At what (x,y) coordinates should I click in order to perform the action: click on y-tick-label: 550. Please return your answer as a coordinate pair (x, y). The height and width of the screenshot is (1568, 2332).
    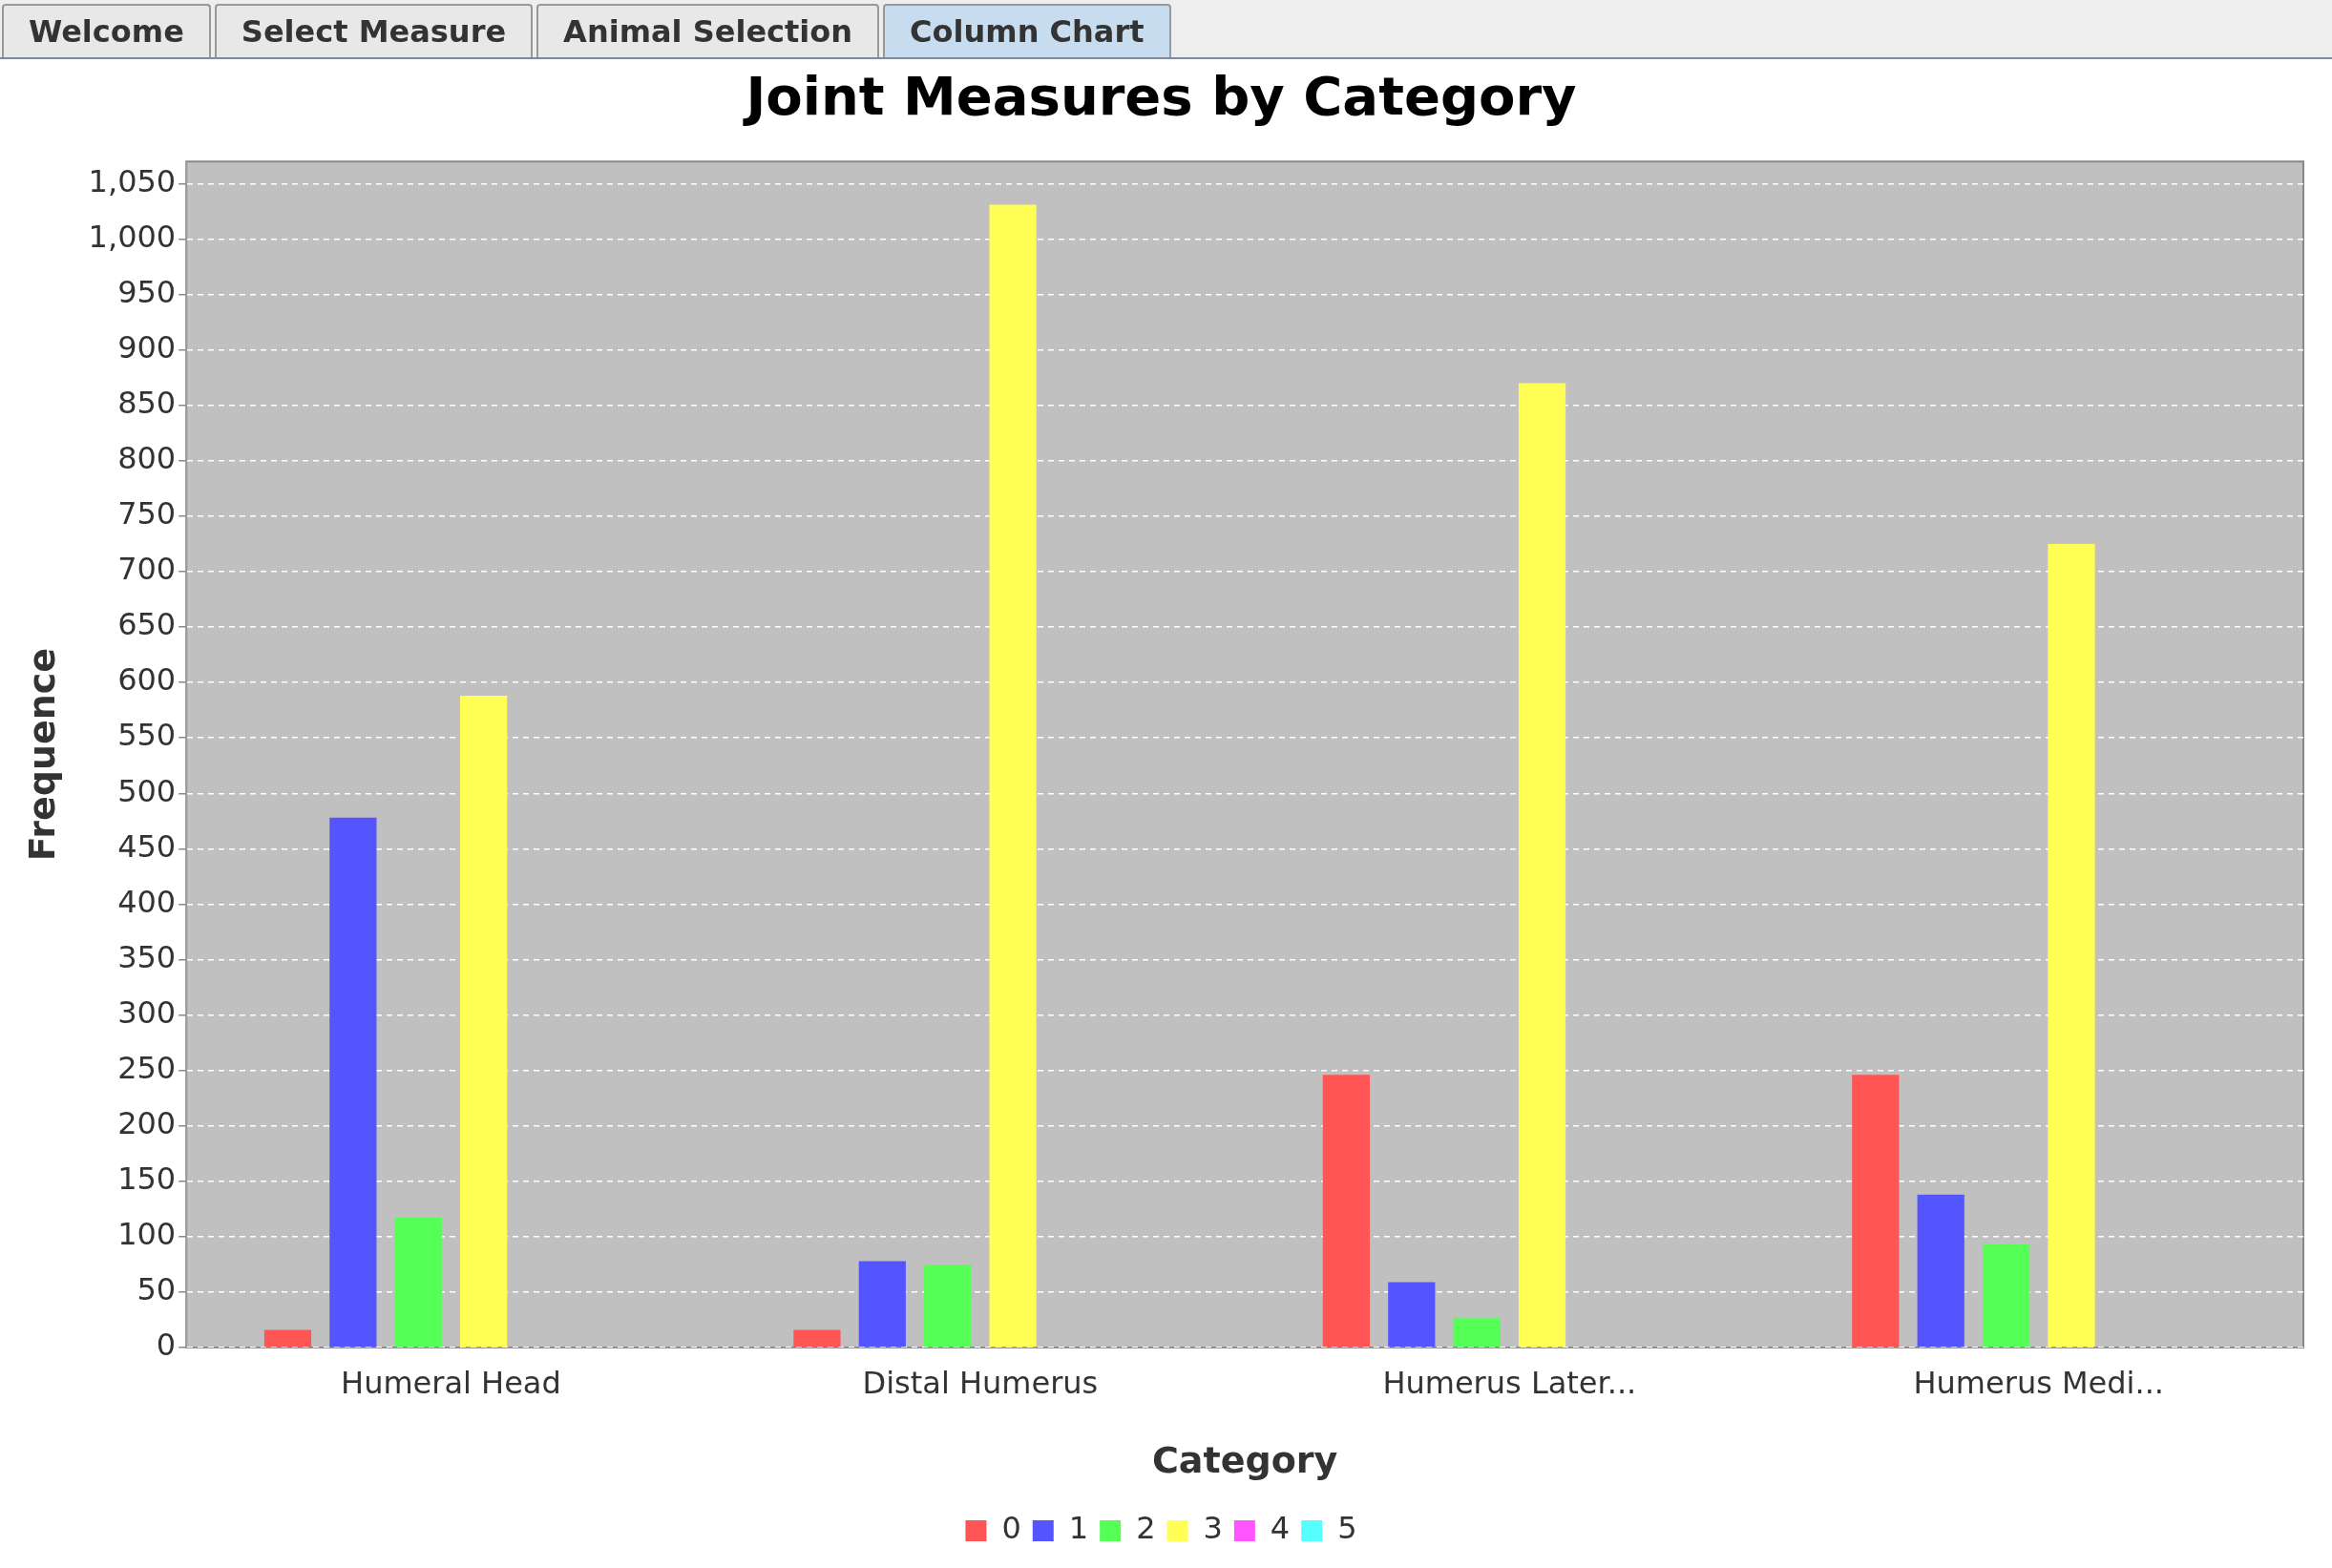
    Looking at the image, I should click on (147, 735).